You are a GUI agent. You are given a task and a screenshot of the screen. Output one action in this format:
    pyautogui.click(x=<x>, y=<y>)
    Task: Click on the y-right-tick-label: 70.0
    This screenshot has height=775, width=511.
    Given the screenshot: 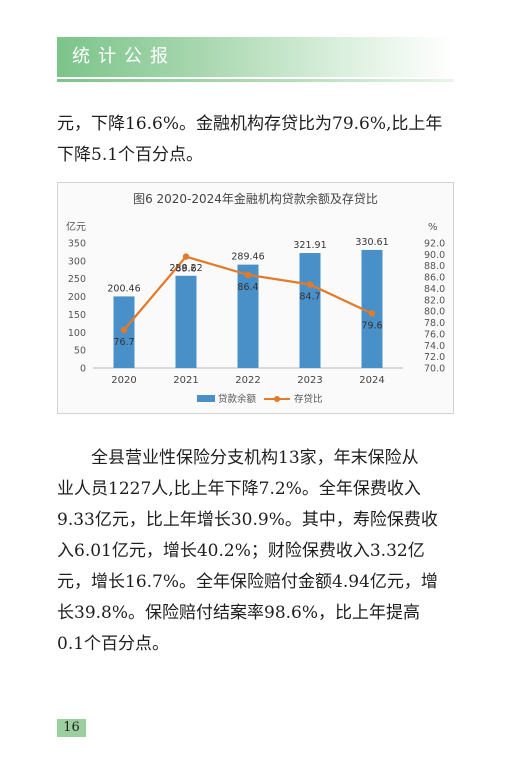 What is the action you would take?
    pyautogui.click(x=434, y=369)
    